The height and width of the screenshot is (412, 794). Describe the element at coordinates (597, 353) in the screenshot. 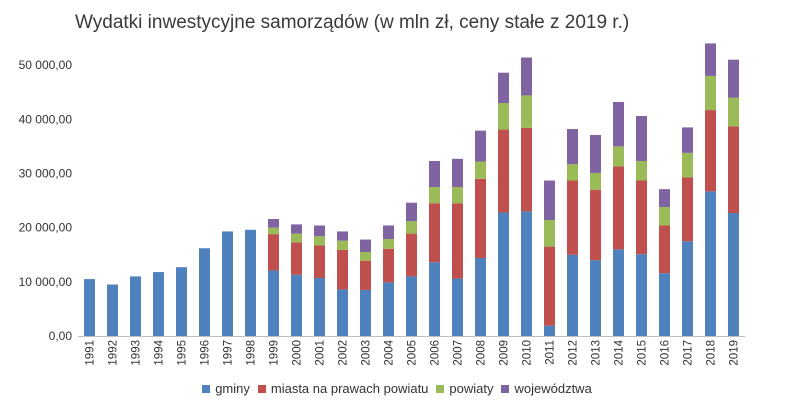

I see `x-tick-label: 2013` at that location.